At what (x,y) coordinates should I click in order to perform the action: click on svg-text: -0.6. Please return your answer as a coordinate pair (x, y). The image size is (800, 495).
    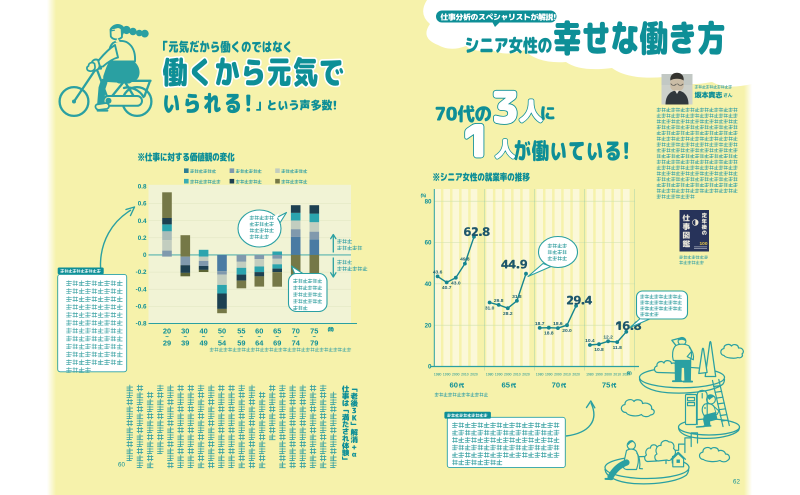
    Looking at the image, I should click on (141, 307).